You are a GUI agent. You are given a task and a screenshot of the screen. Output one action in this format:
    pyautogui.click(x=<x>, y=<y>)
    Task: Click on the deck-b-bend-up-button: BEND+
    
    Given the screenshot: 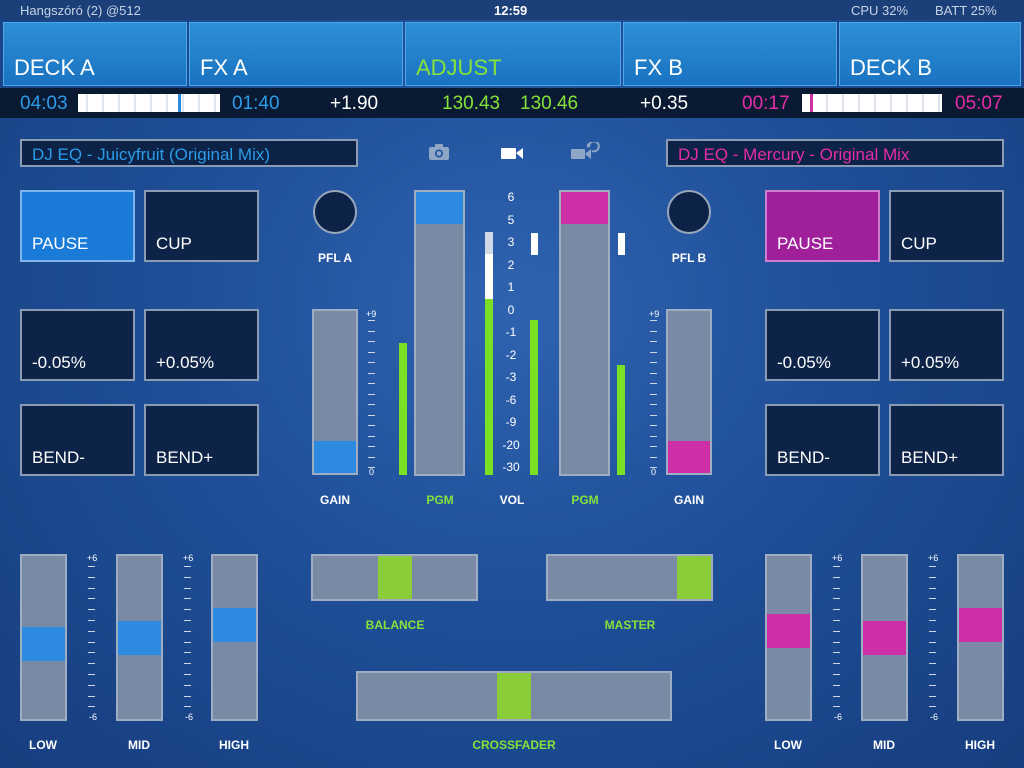 What is the action you would take?
    pyautogui.click(x=946, y=440)
    